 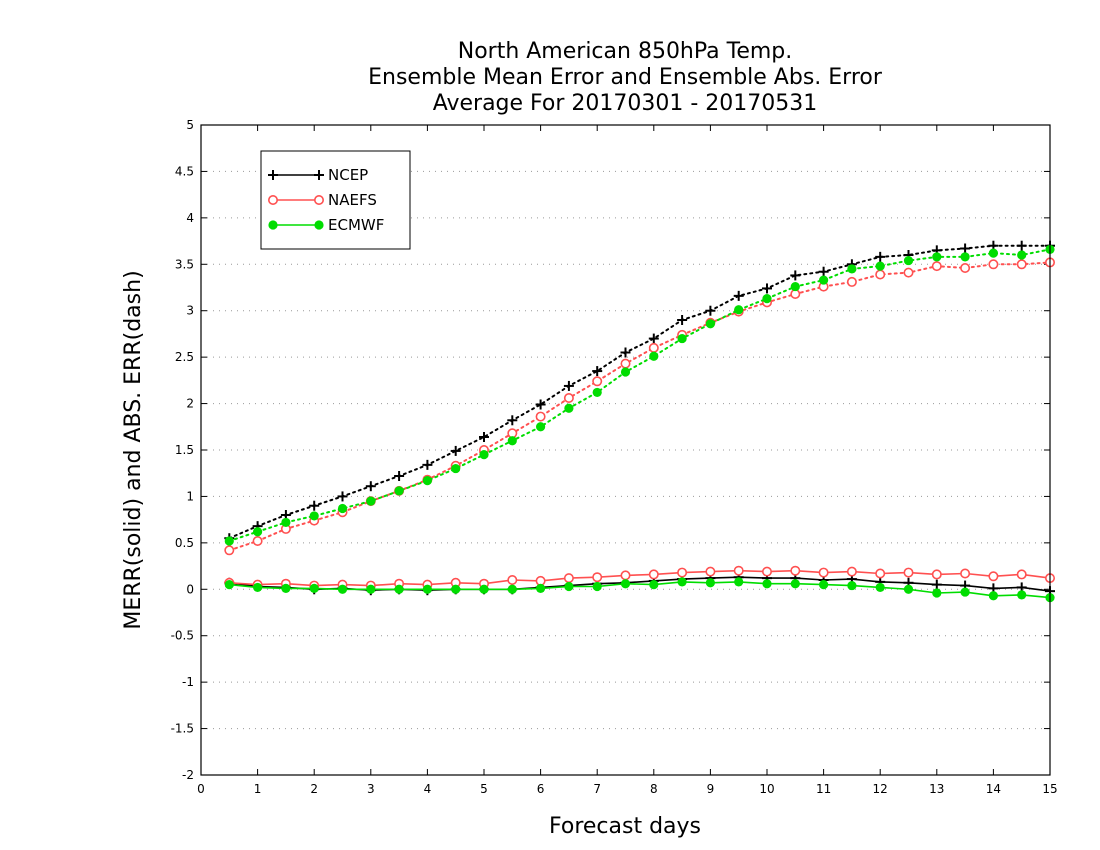 What do you see at coordinates (182, 729) in the screenshot?
I see `y-tick-label: -1.5` at bounding box center [182, 729].